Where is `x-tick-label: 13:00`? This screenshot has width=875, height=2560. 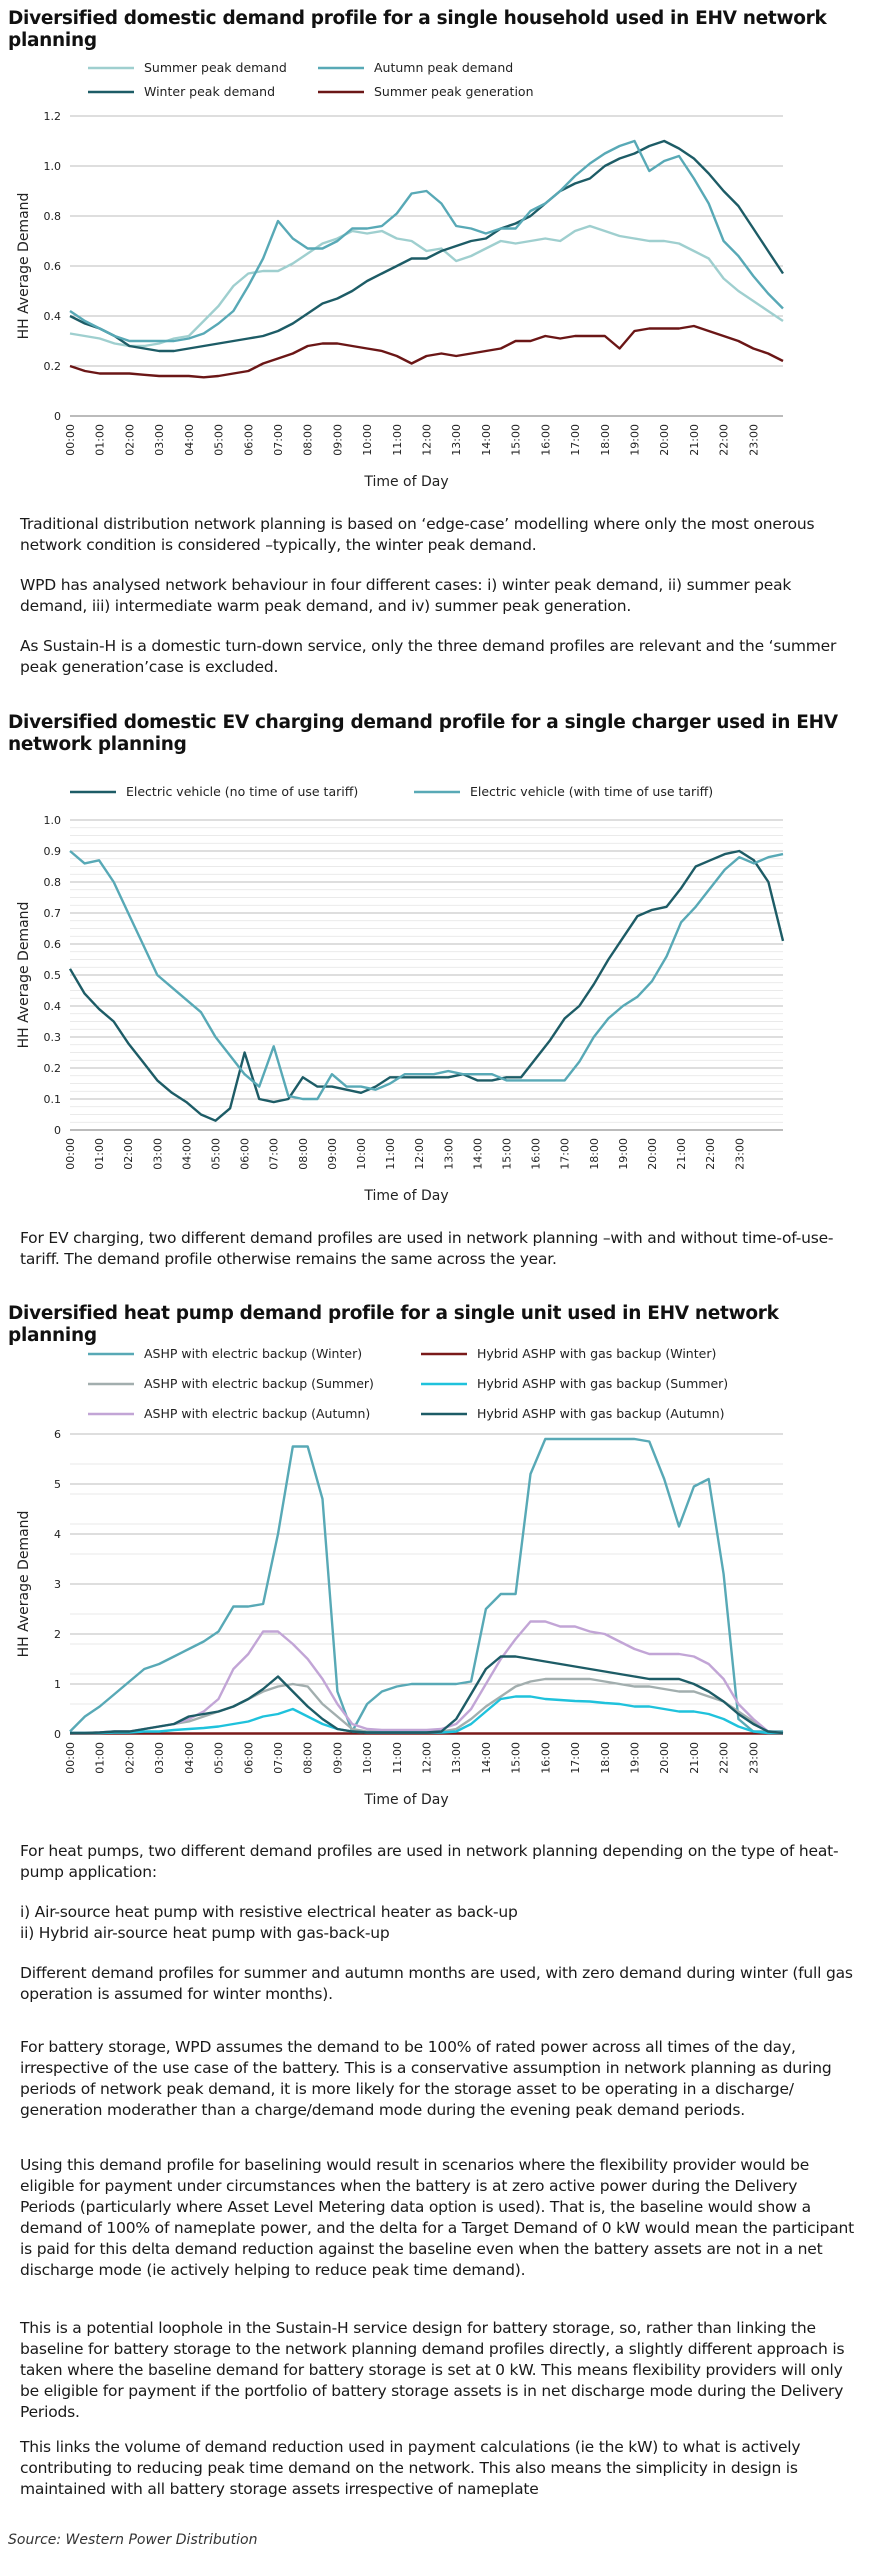
x-tick-label: 13:00 is located at coordinates (456, 440).